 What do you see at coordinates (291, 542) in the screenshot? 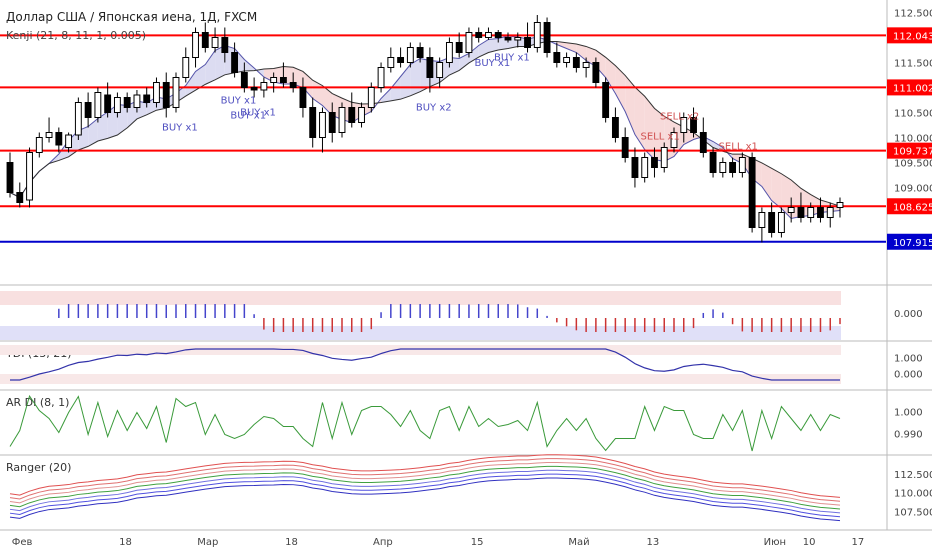
I see `x-tick-label: 18` at bounding box center [291, 542].